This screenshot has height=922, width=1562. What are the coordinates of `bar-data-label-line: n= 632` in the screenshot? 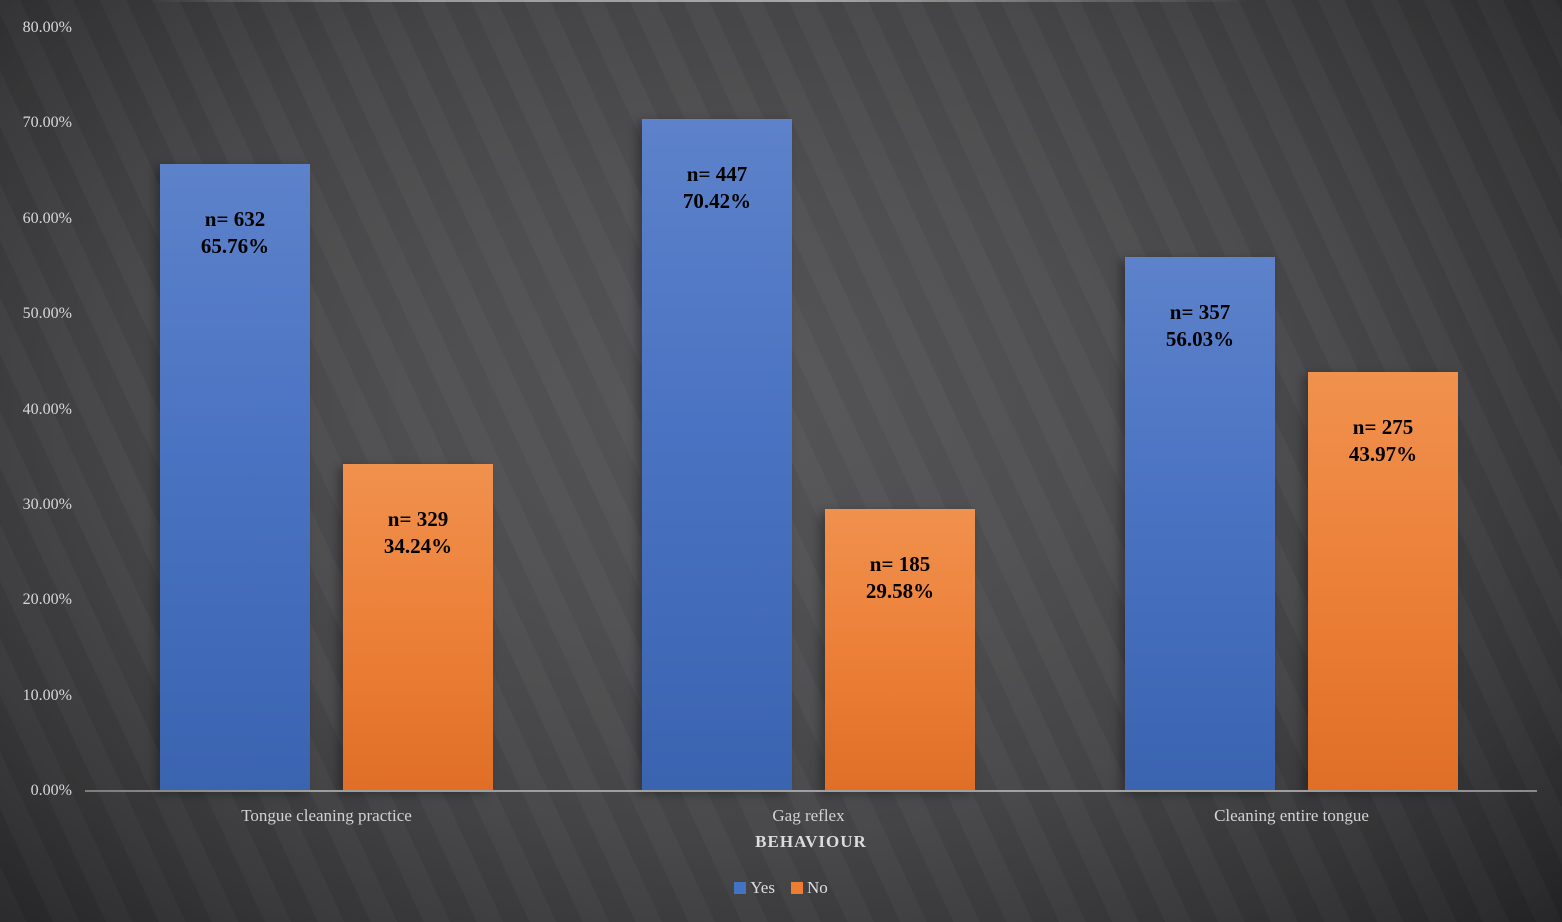 It's located at (235, 218).